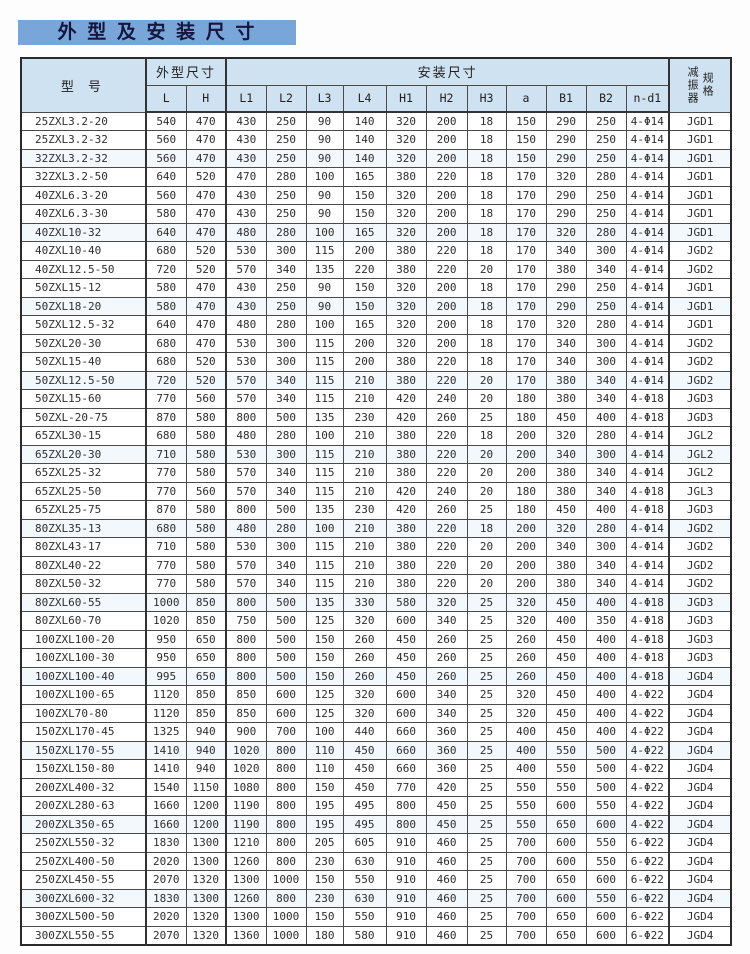 The image size is (750, 954). Describe the element at coordinates (700, 85) in the screenshot. I see `damper-header-wrap: 减振器 规格` at that location.